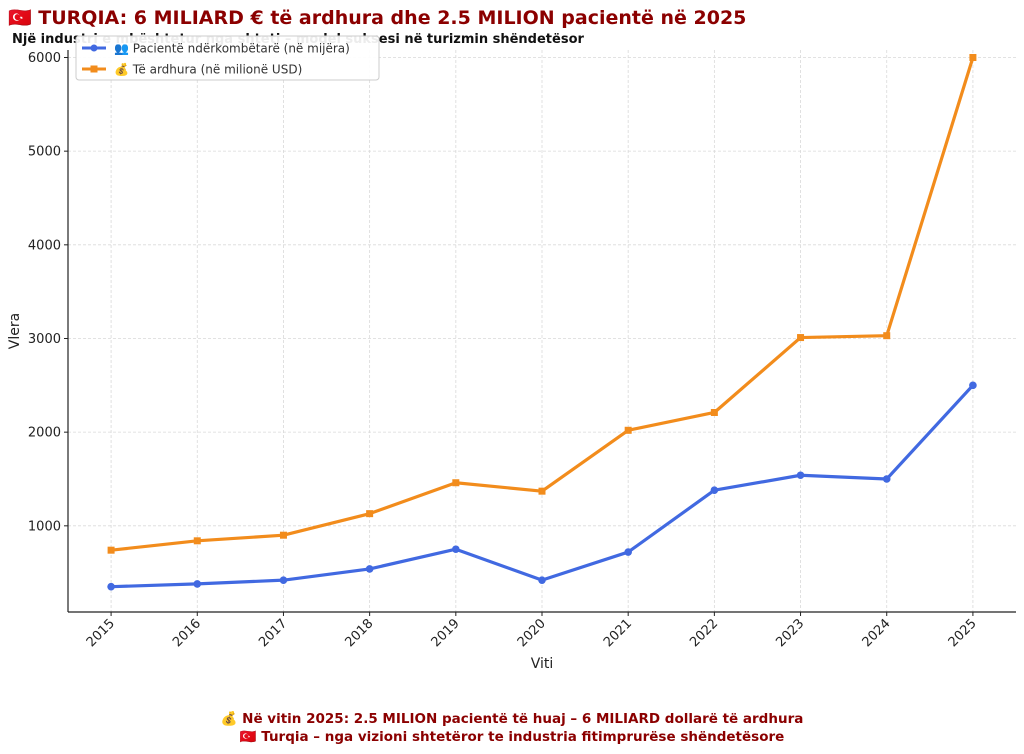 This screenshot has width=1024, height=754. I want to click on legend-box, so click(227, 58).